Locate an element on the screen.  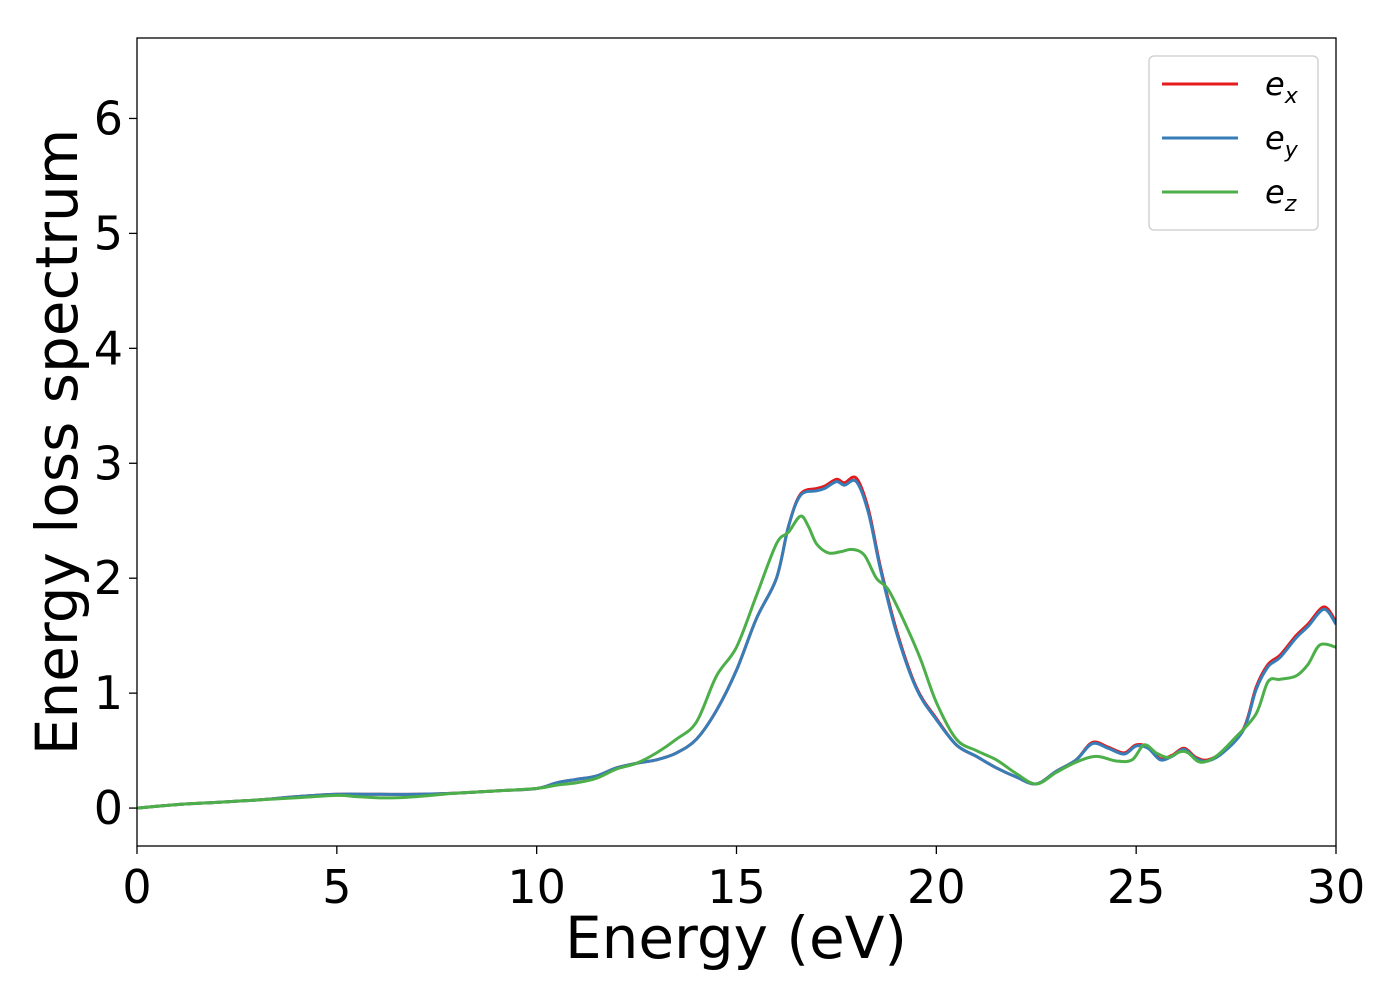
x-tick-label: 30 is located at coordinates (1336, 887).